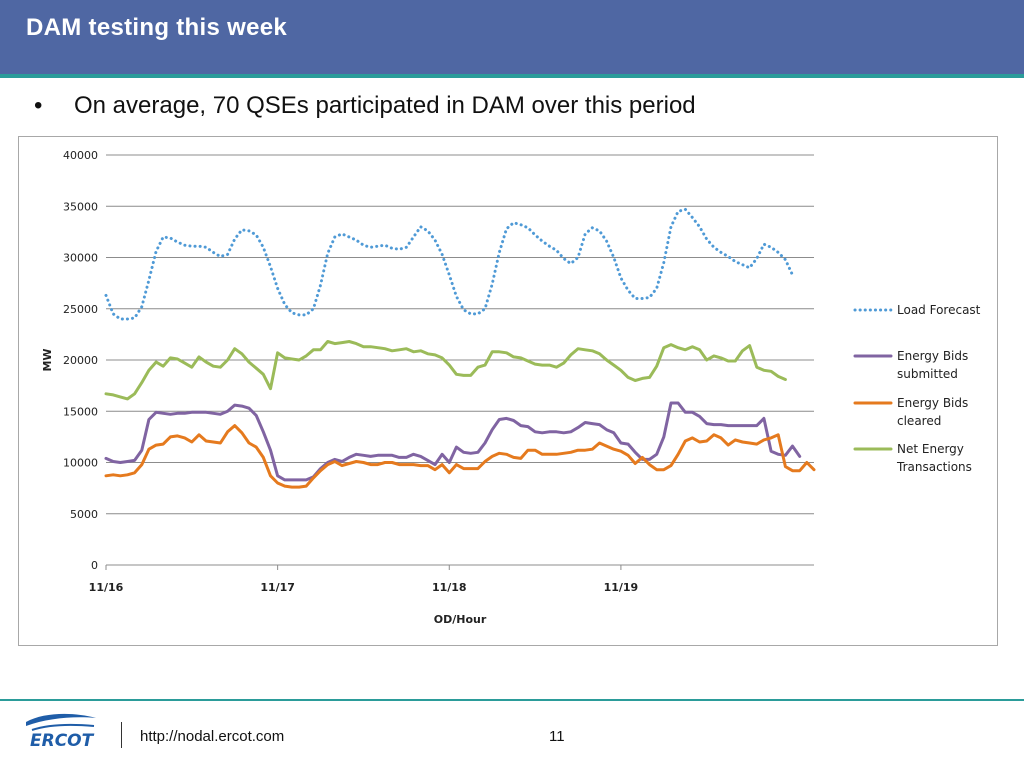 This screenshot has height=768, width=1024. I want to click on page-number: 11, so click(557, 736).